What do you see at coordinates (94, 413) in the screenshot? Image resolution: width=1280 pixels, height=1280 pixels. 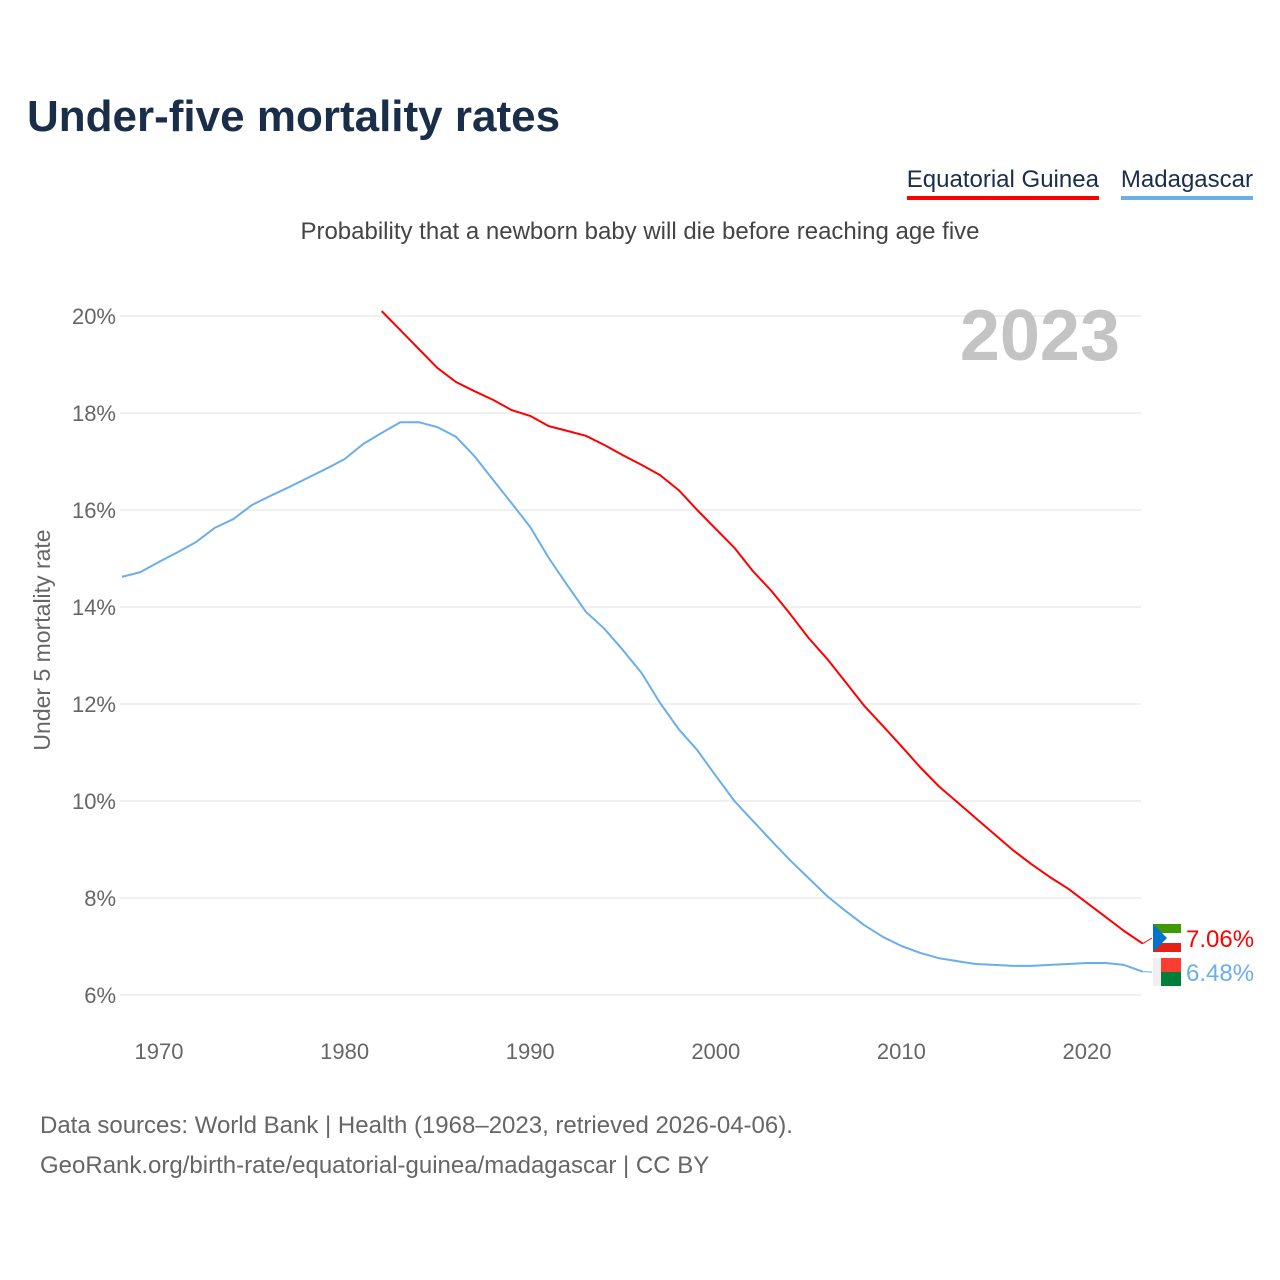 I see `y-tick-label: 18%` at bounding box center [94, 413].